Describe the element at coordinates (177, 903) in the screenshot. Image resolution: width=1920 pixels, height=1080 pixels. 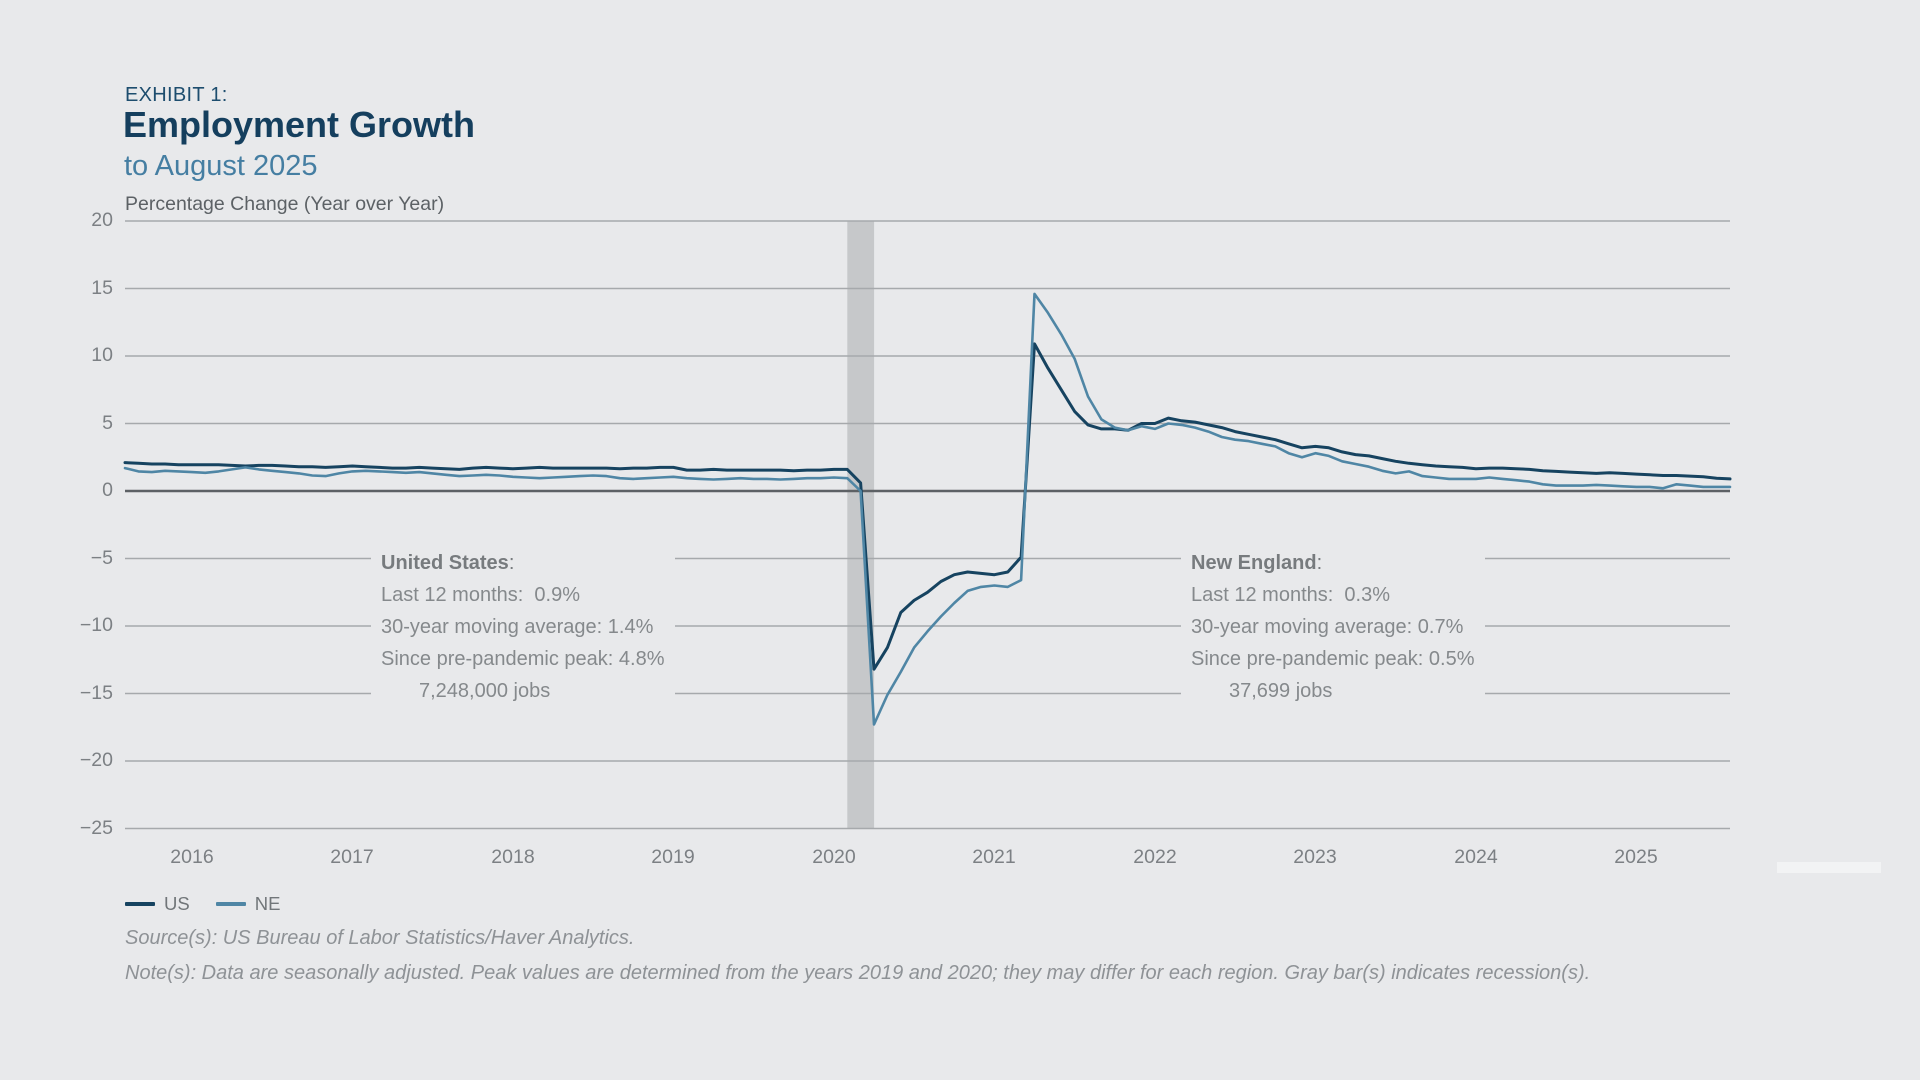
I see `legend-label-us: US` at that location.